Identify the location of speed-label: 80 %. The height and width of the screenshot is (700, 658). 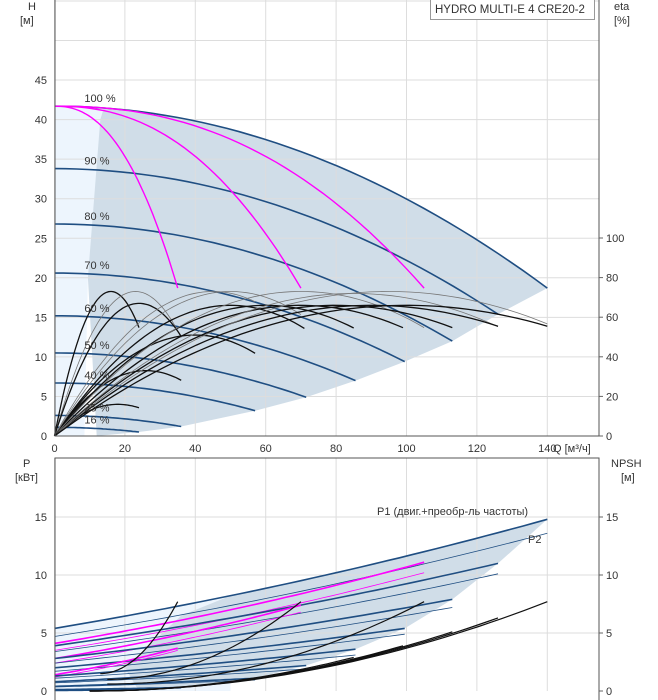
(96, 217).